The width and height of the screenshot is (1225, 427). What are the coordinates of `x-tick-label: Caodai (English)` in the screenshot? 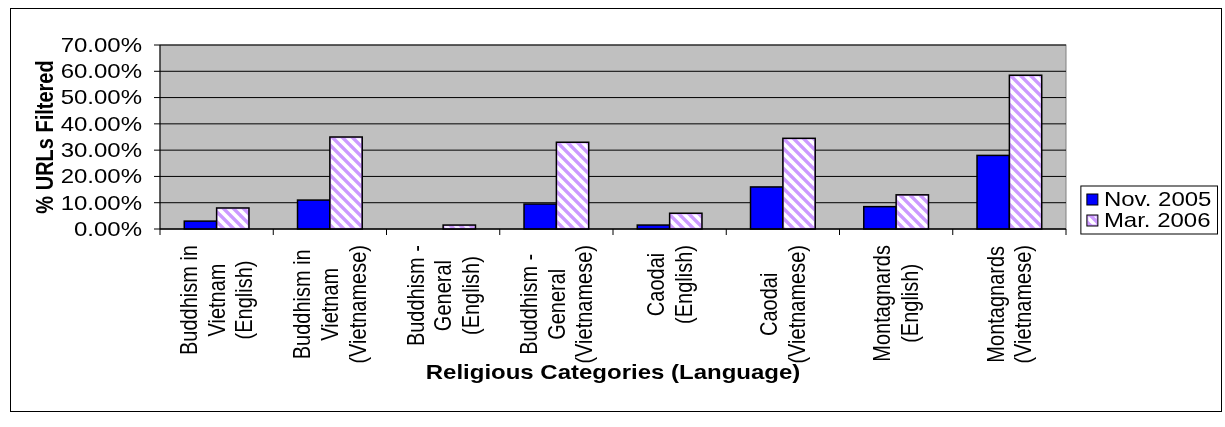 It's located at (670, 284).